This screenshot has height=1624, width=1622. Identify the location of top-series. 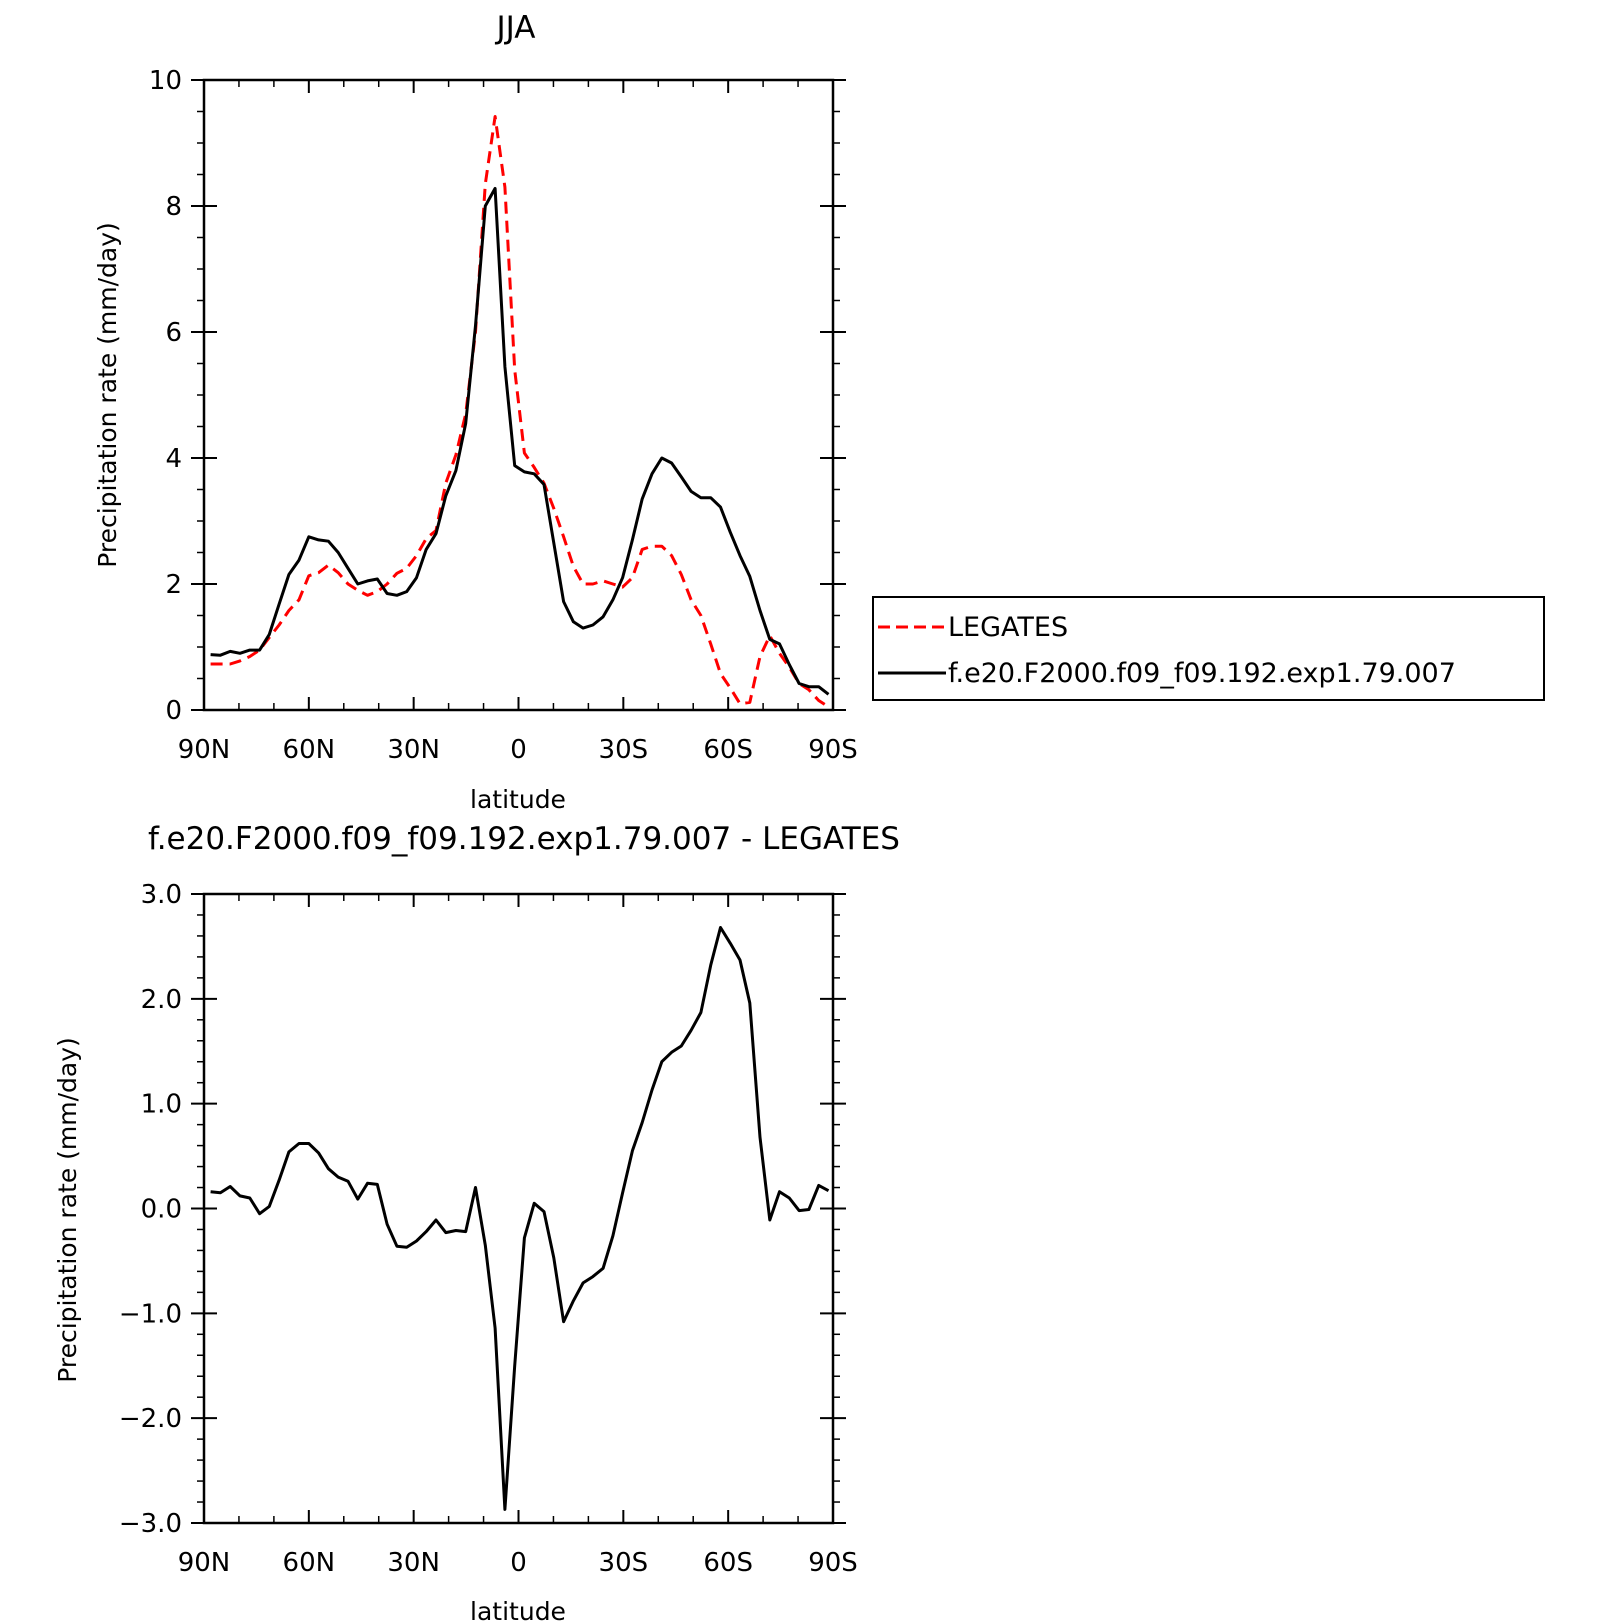
(520, 412).